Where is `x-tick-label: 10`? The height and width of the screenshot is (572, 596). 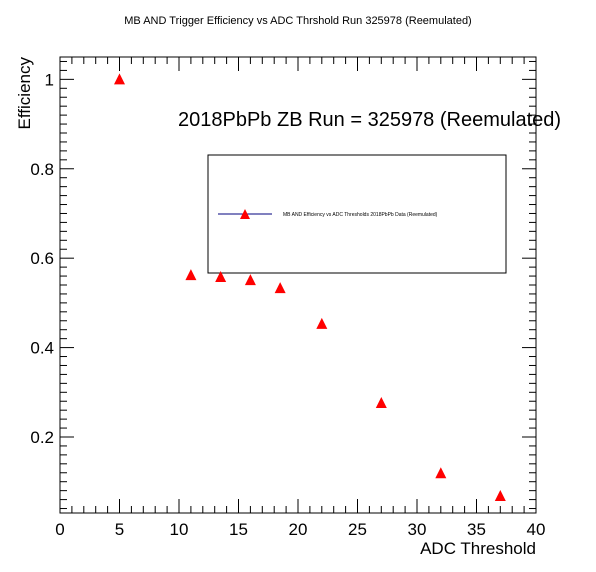
x-tick-label: 10 is located at coordinates (179, 529).